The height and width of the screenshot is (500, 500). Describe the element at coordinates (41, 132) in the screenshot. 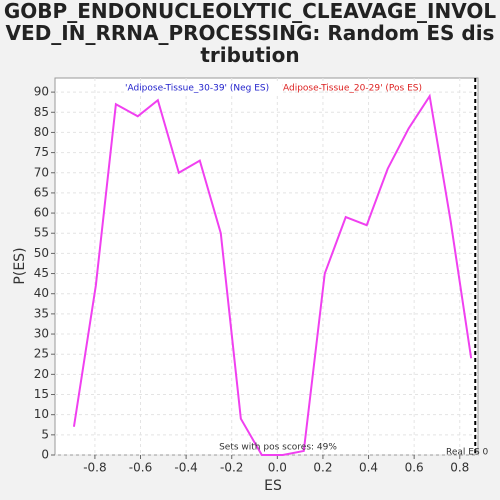

I see `y-tick-label: 80` at that location.